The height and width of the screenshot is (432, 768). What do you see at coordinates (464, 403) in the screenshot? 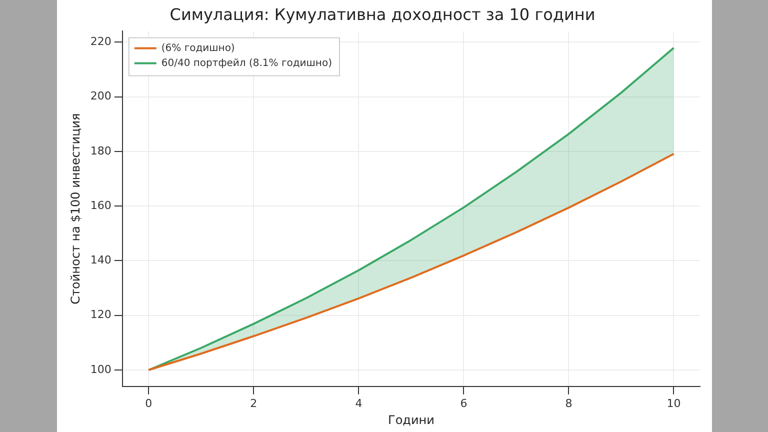
I see `x-tick-label: 6` at bounding box center [464, 403].